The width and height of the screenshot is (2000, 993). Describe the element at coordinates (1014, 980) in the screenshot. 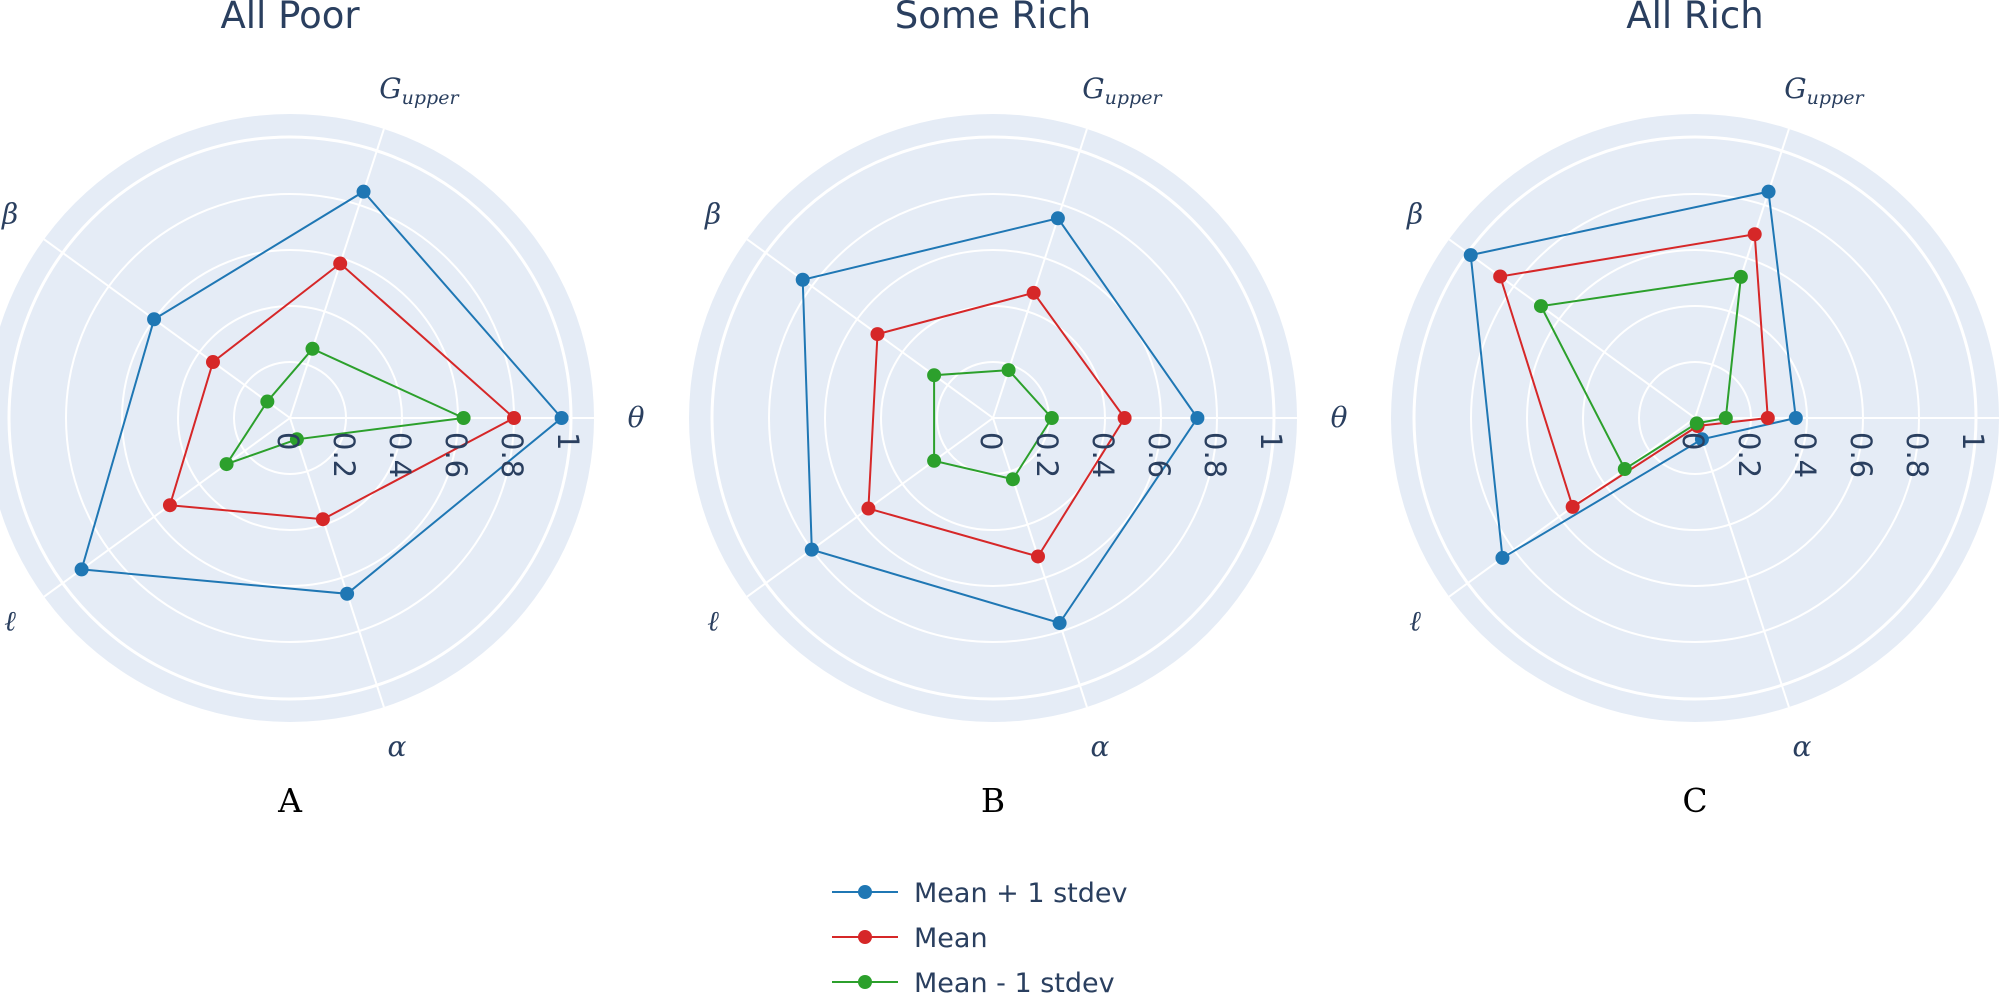

I see `legend-label: Mean - 1 stdev` at that location.